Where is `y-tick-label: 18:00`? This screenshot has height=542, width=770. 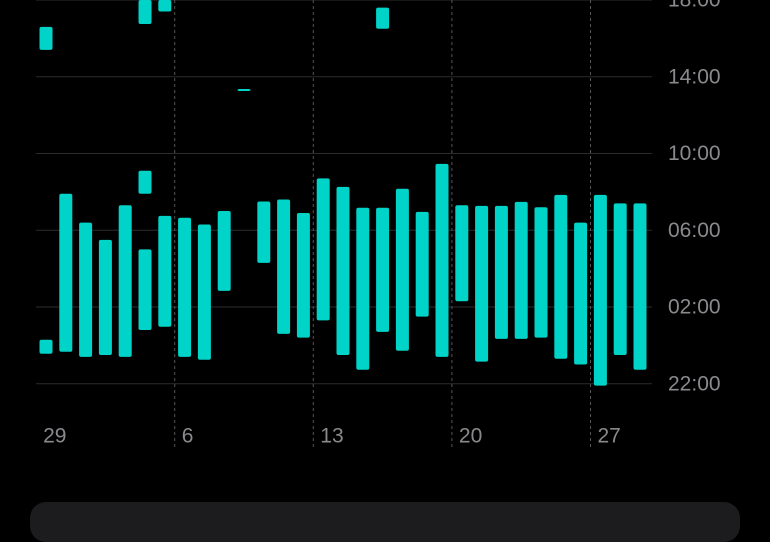 y-tick-label: 18:00 is located at coordinates (694, 6).